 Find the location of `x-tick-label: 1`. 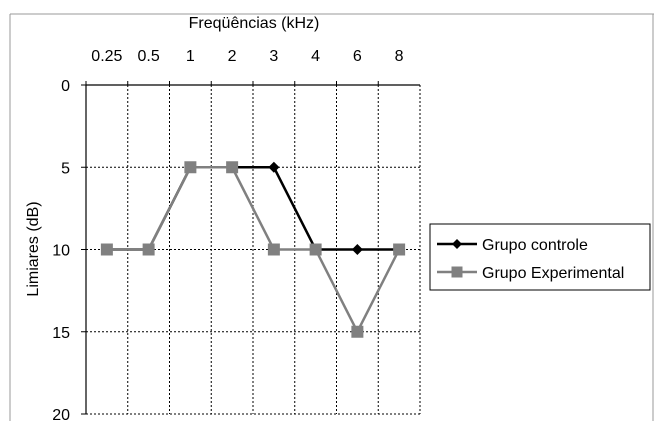

x-tick-label: 1 is located at coordinates (190, 56).